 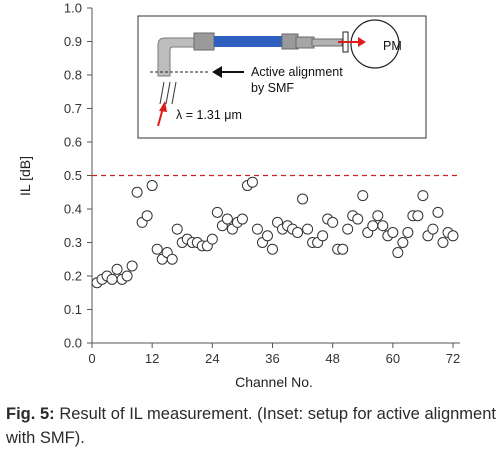 I want to click on inset-label-wavelength: λ = 1.31 μm, so click(x=209, y=115).